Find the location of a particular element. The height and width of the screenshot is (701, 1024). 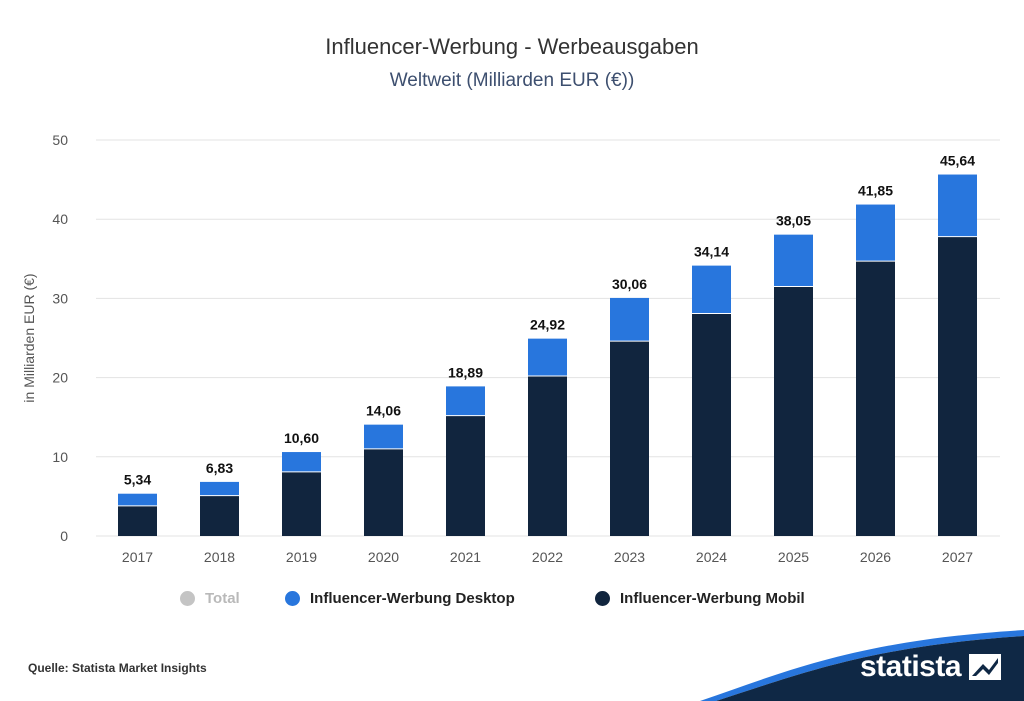

y-tick-label: 10 is located at coordinates (60, 457).